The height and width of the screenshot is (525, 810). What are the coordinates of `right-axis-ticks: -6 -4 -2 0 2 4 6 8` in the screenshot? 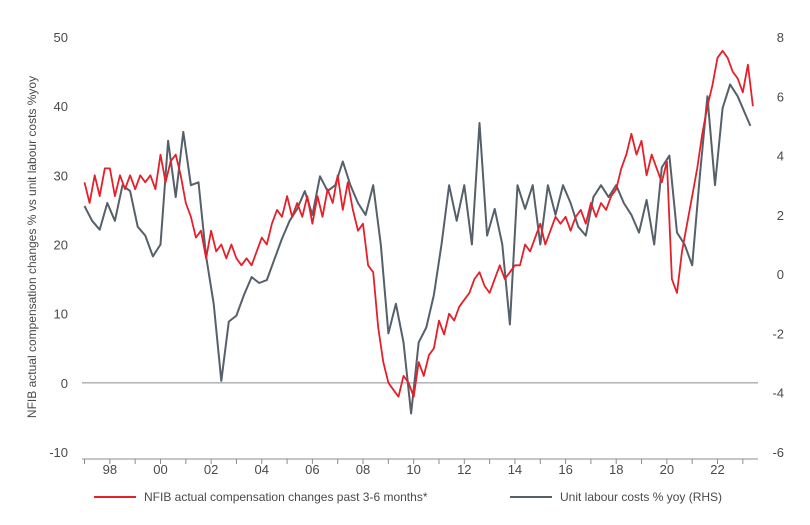 It's located at (778, 245).